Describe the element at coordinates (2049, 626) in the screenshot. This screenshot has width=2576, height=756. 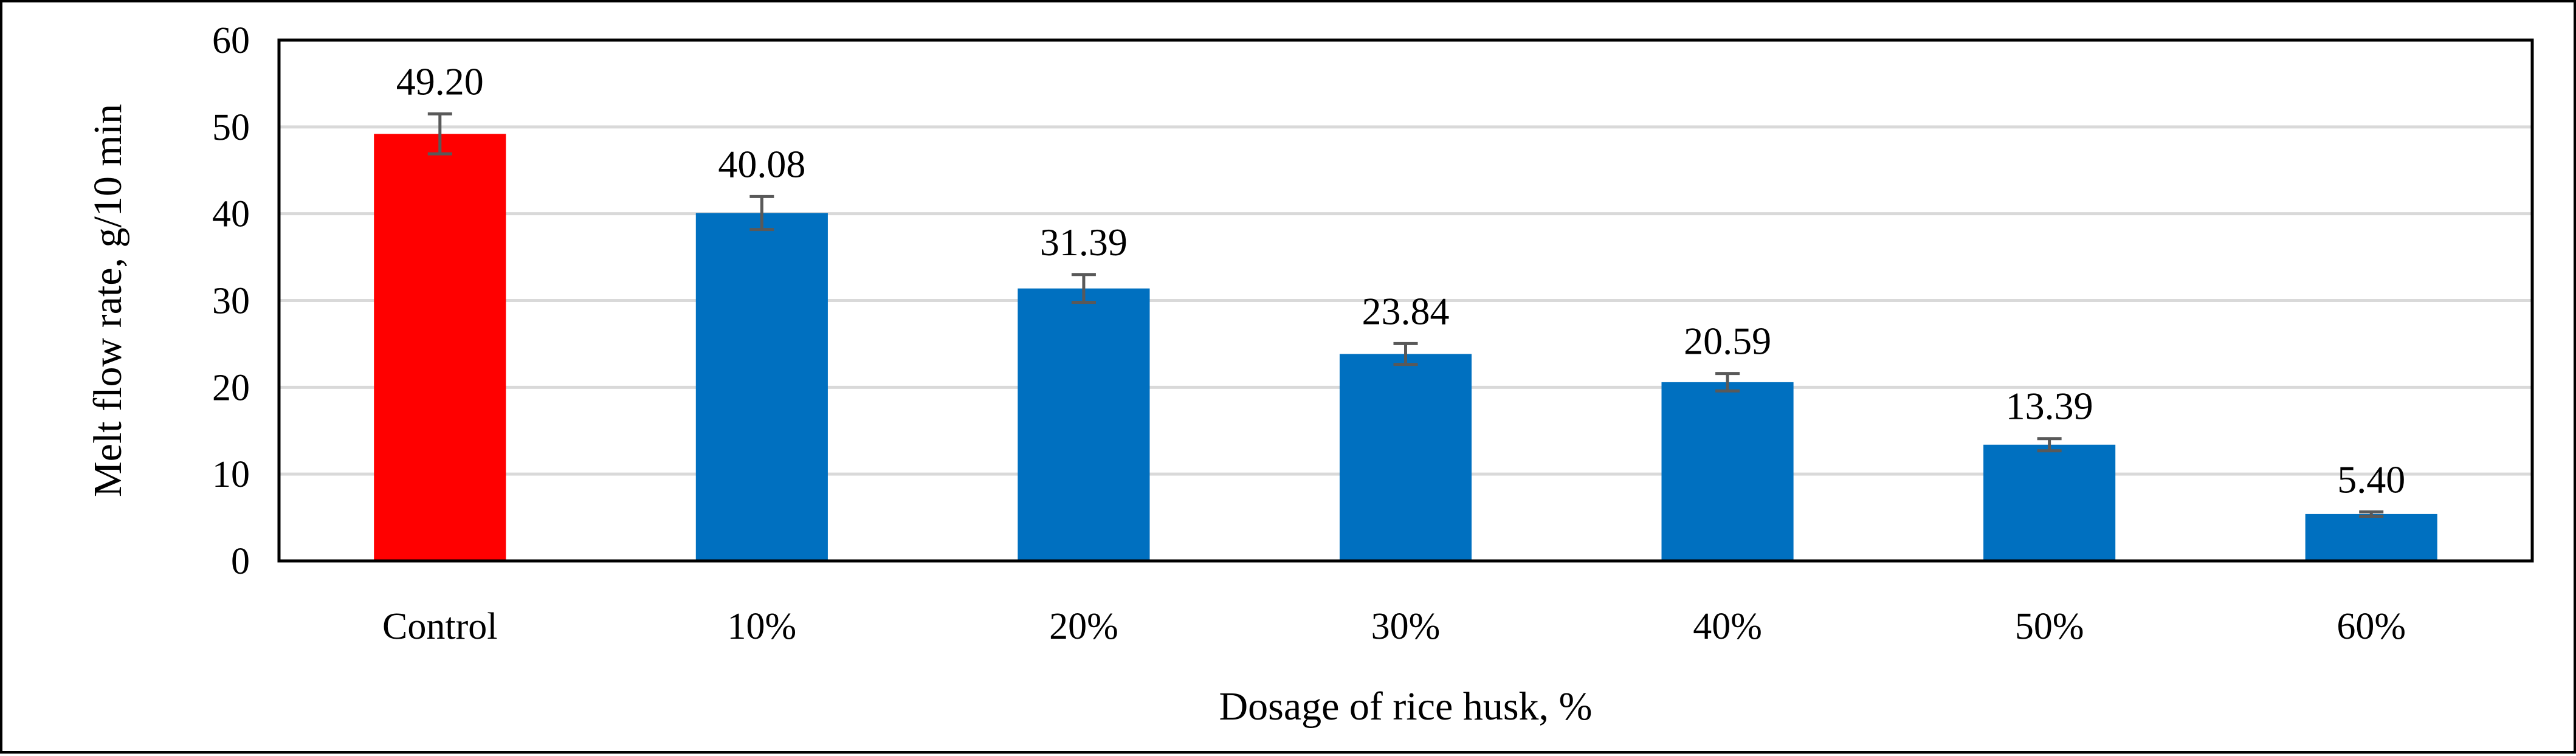
I see `x-tick-label: 50%` at that location.